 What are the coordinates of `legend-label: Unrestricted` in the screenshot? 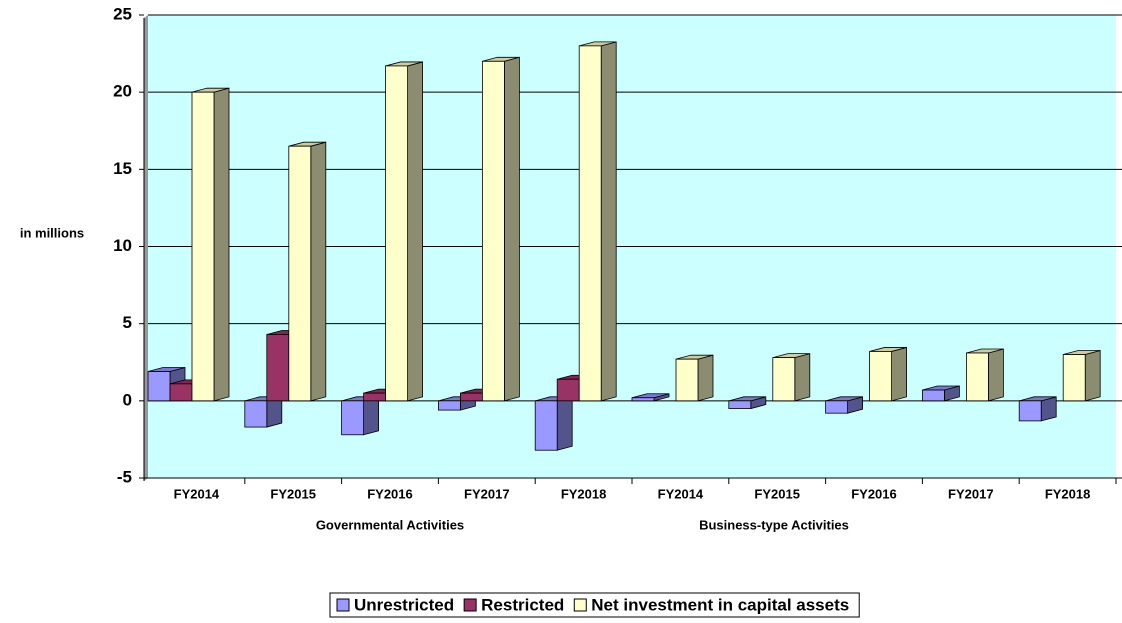 It's located at (404, 604).